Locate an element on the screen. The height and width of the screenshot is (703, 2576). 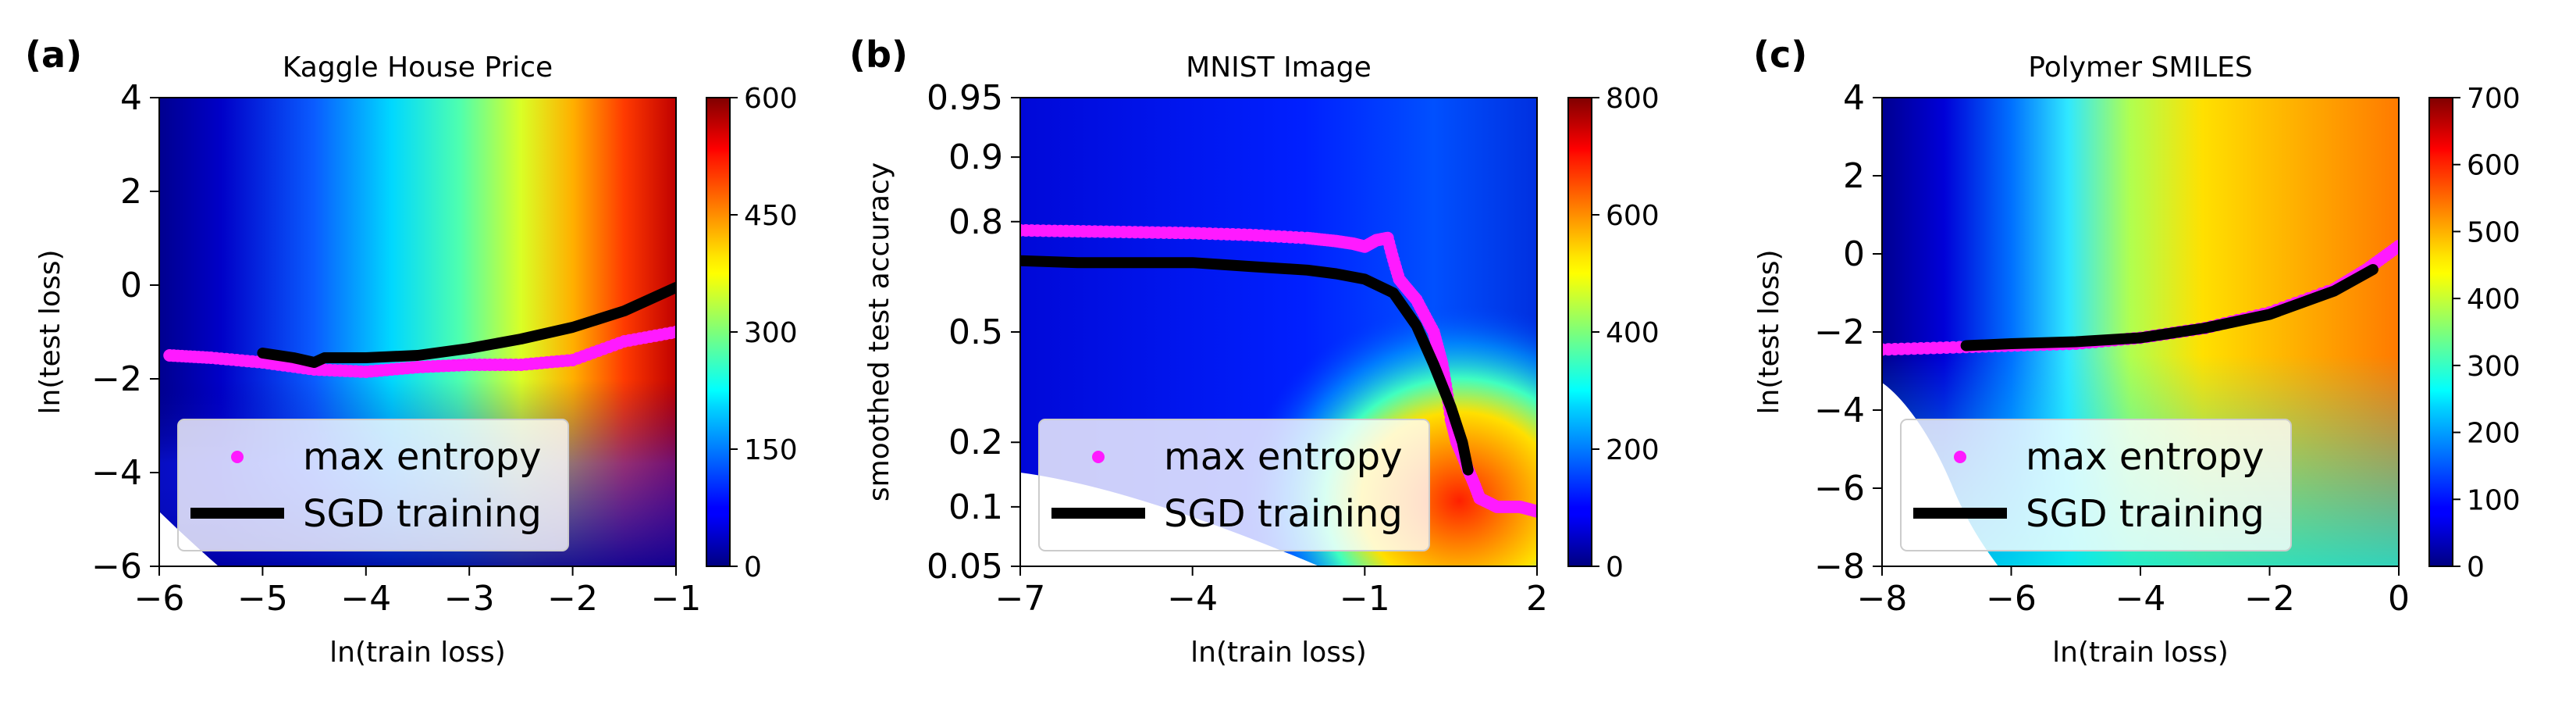
legend-marker-max-entropy-c is located at coordinates (1960, 457).